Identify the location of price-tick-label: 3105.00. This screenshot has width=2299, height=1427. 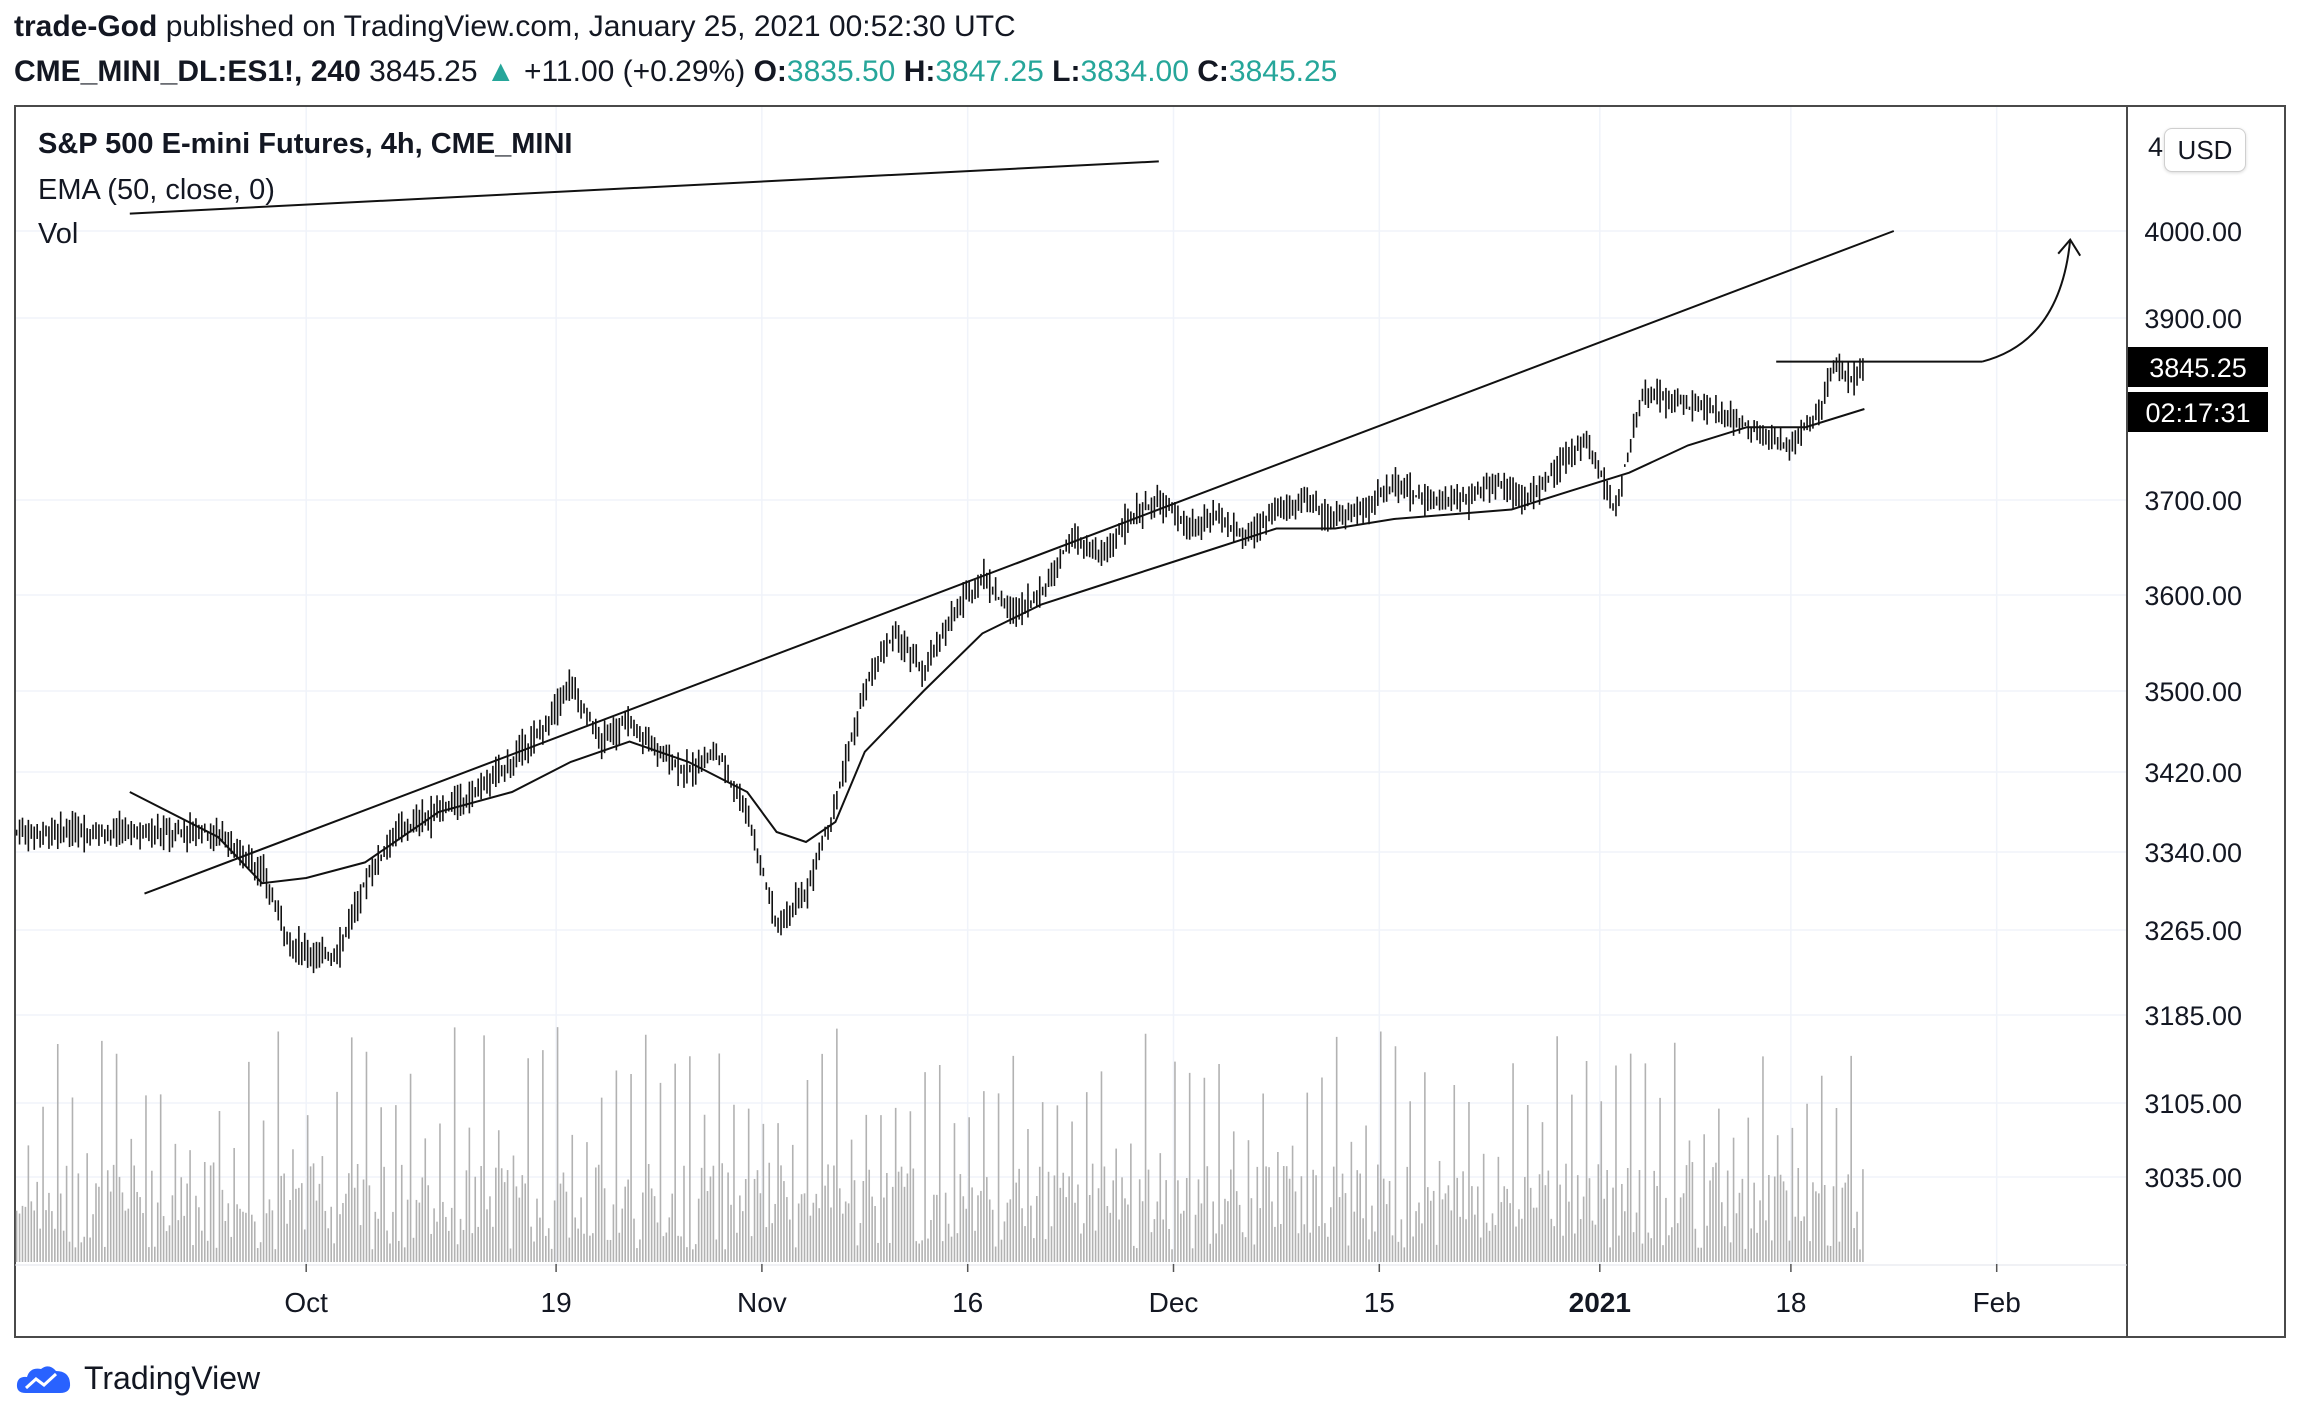
(2193, 1104).